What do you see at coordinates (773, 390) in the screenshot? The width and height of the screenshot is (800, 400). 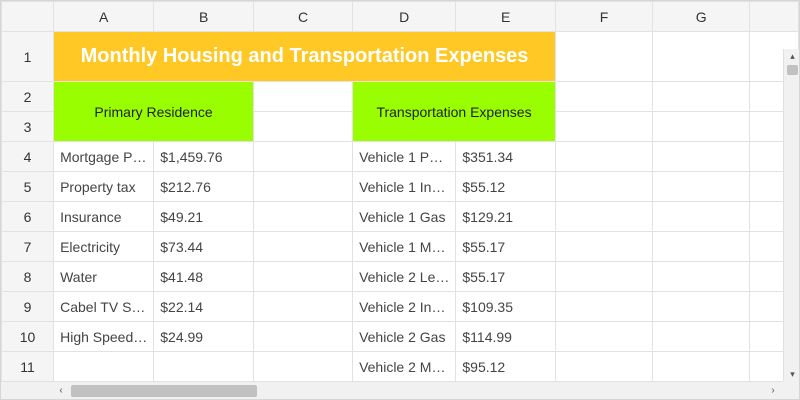 I see `scroll-right-icon: ›` at bounding box center [773, 390].